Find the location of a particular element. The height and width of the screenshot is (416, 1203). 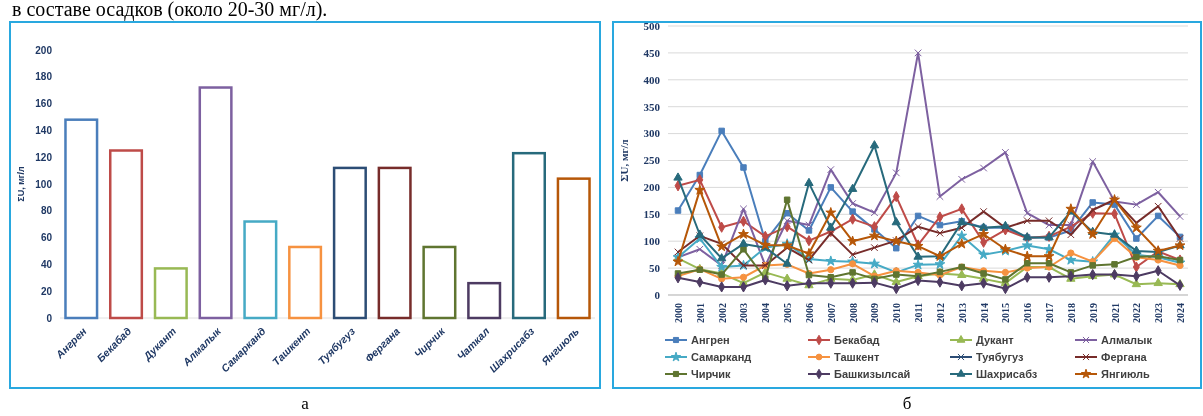

y-tick-label: 40 is located at coordinates (46, 264).